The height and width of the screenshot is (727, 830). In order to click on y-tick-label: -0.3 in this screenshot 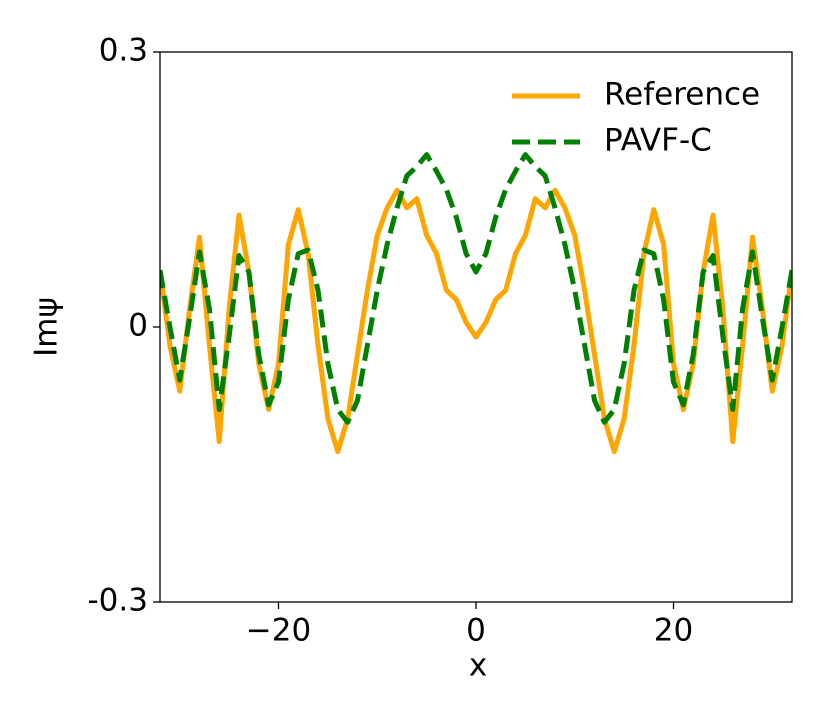, I will do `click(118, 601)`.